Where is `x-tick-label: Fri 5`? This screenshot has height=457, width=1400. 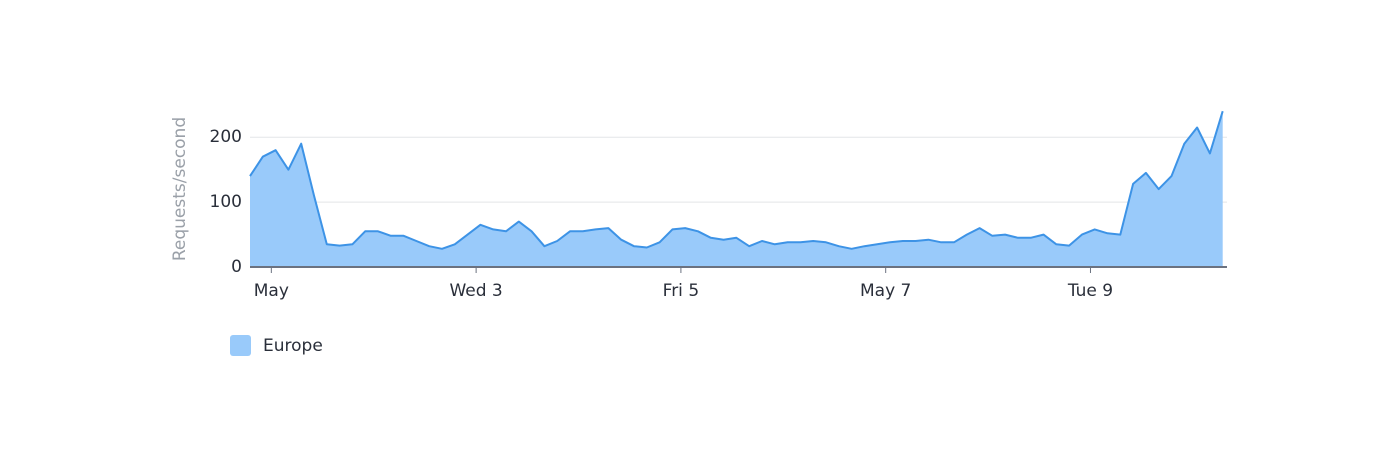 x-tick-label: Fri 5 is located at coordinates (681, 291).